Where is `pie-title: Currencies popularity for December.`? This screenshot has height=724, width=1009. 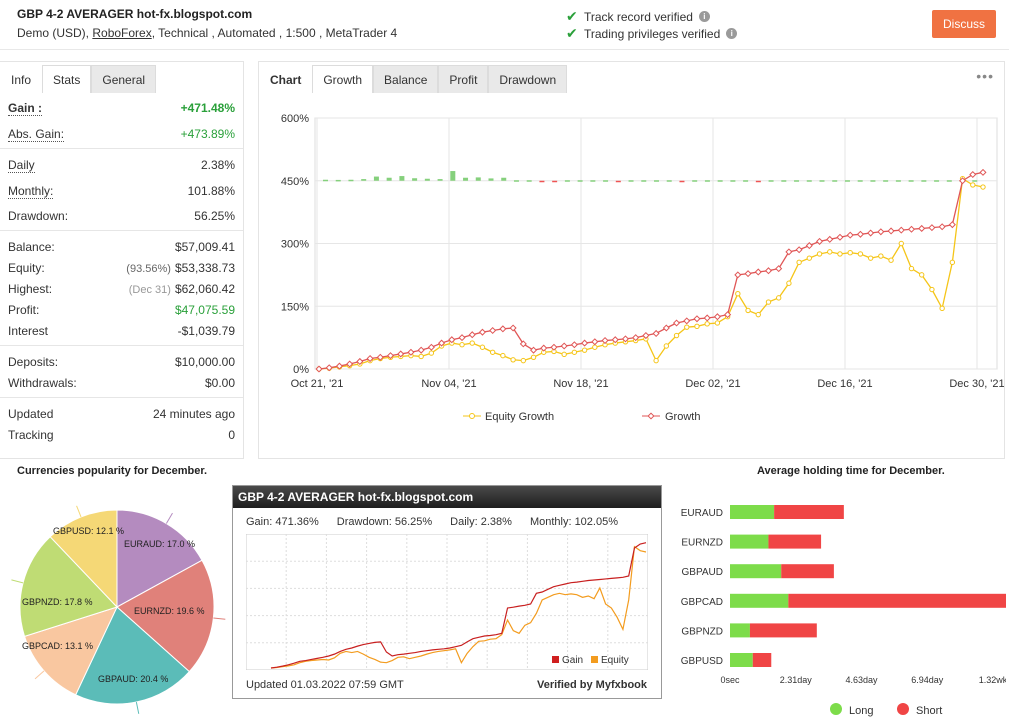
pie-title: Currencies popularity for December. is located at coordinates (112, 471).